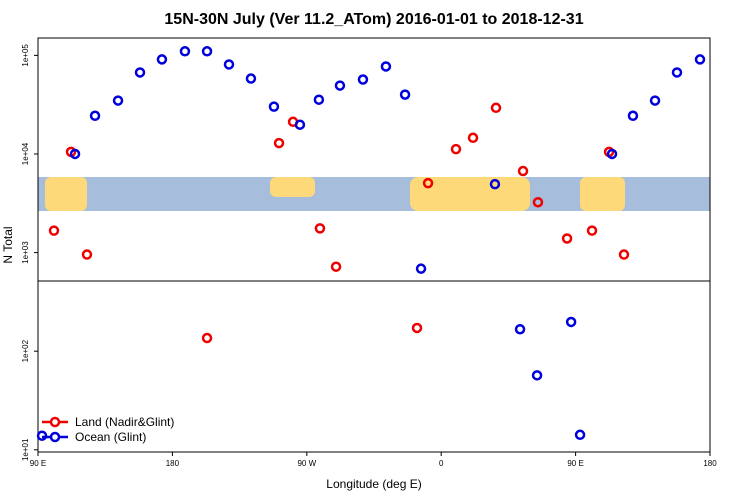 The width and height of the screenshot is (750, 500). I want to click on y-tick-label: 1e+04, so click(25, 153).